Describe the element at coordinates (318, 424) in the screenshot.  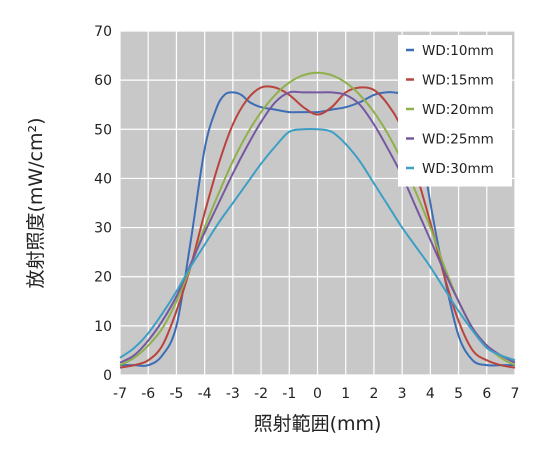
I see `x-axis-title: 照射範囲(mm)` at that location.